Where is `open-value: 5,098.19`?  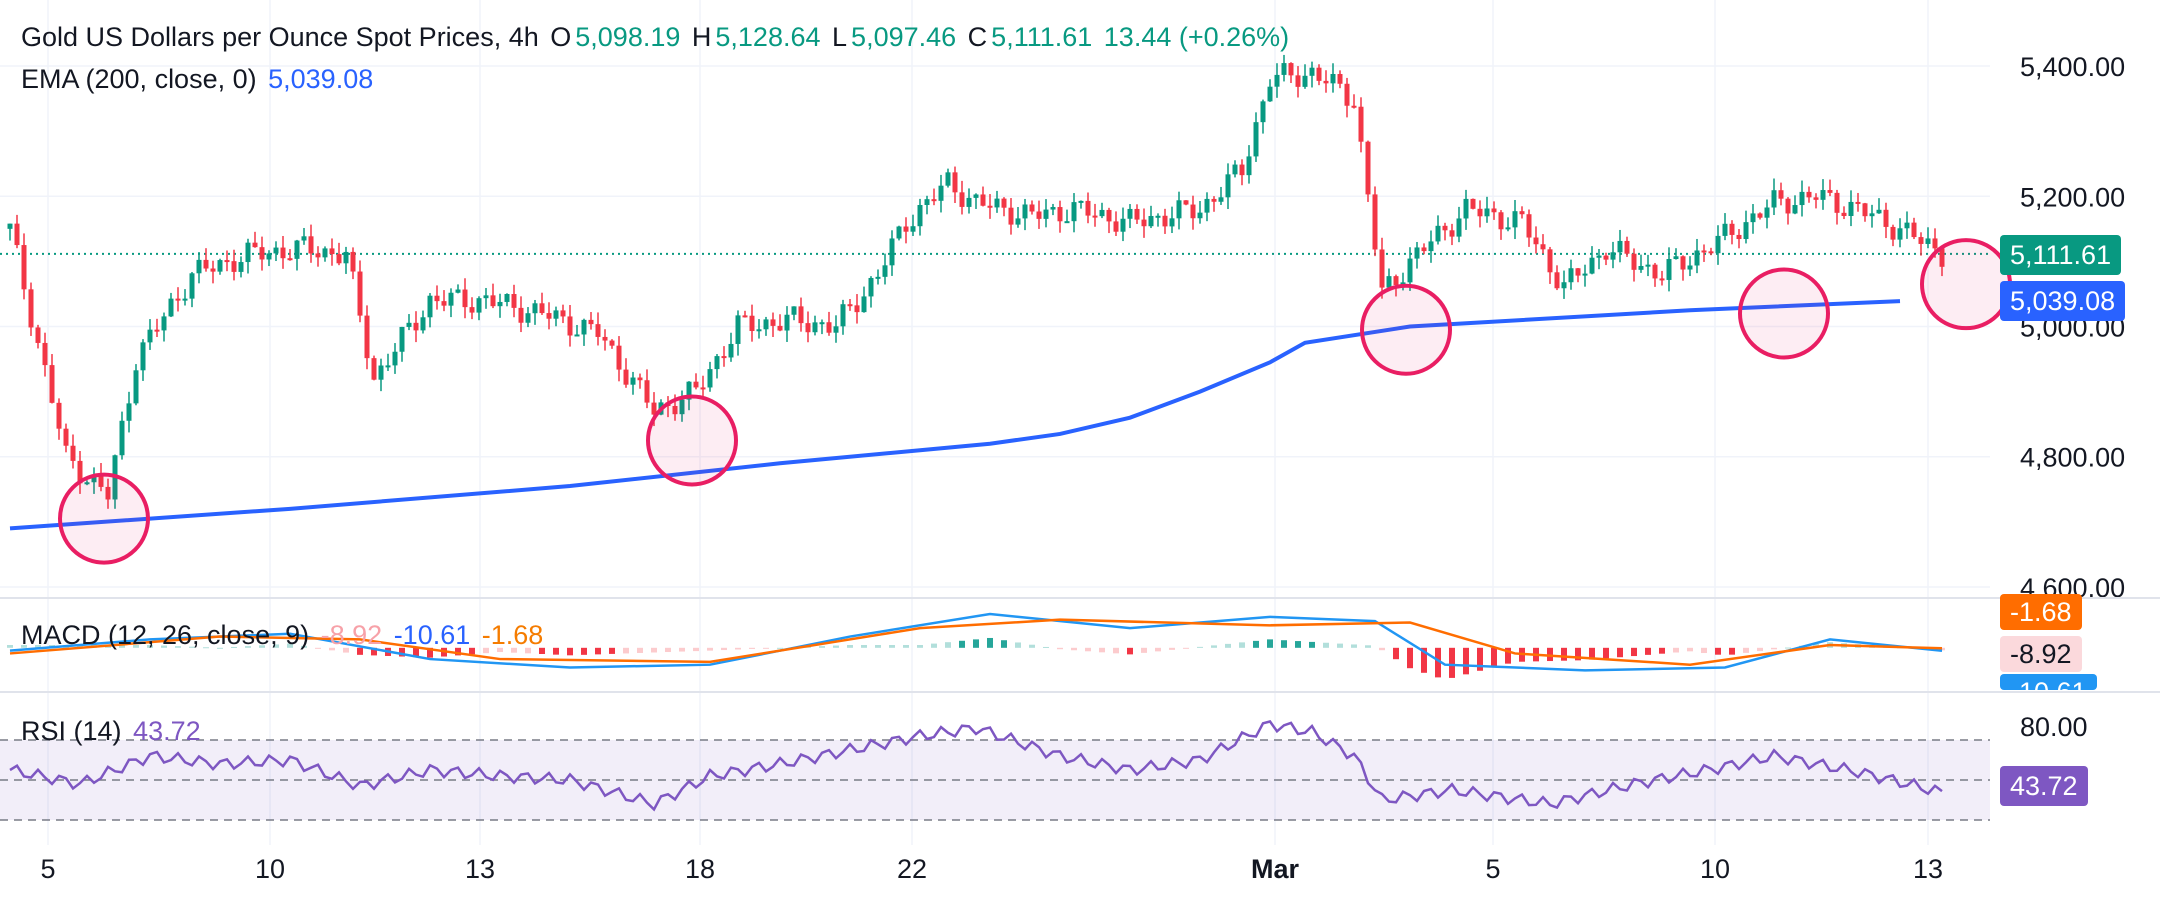
open-value: 5,098.19 is located at coordinates (628, 37).